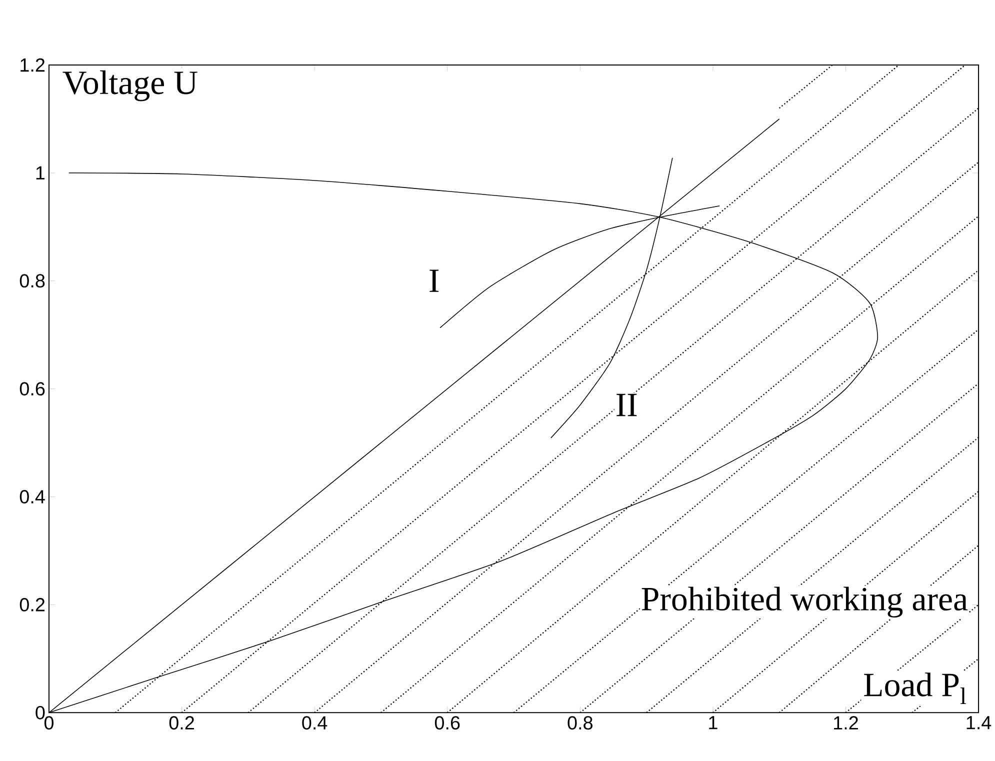 This screenshot has width=995, height=761. Describe the element at coordinates (915, 688) in the screenshot. I see `x-axis-title: Load P$_{l}$` at that location.